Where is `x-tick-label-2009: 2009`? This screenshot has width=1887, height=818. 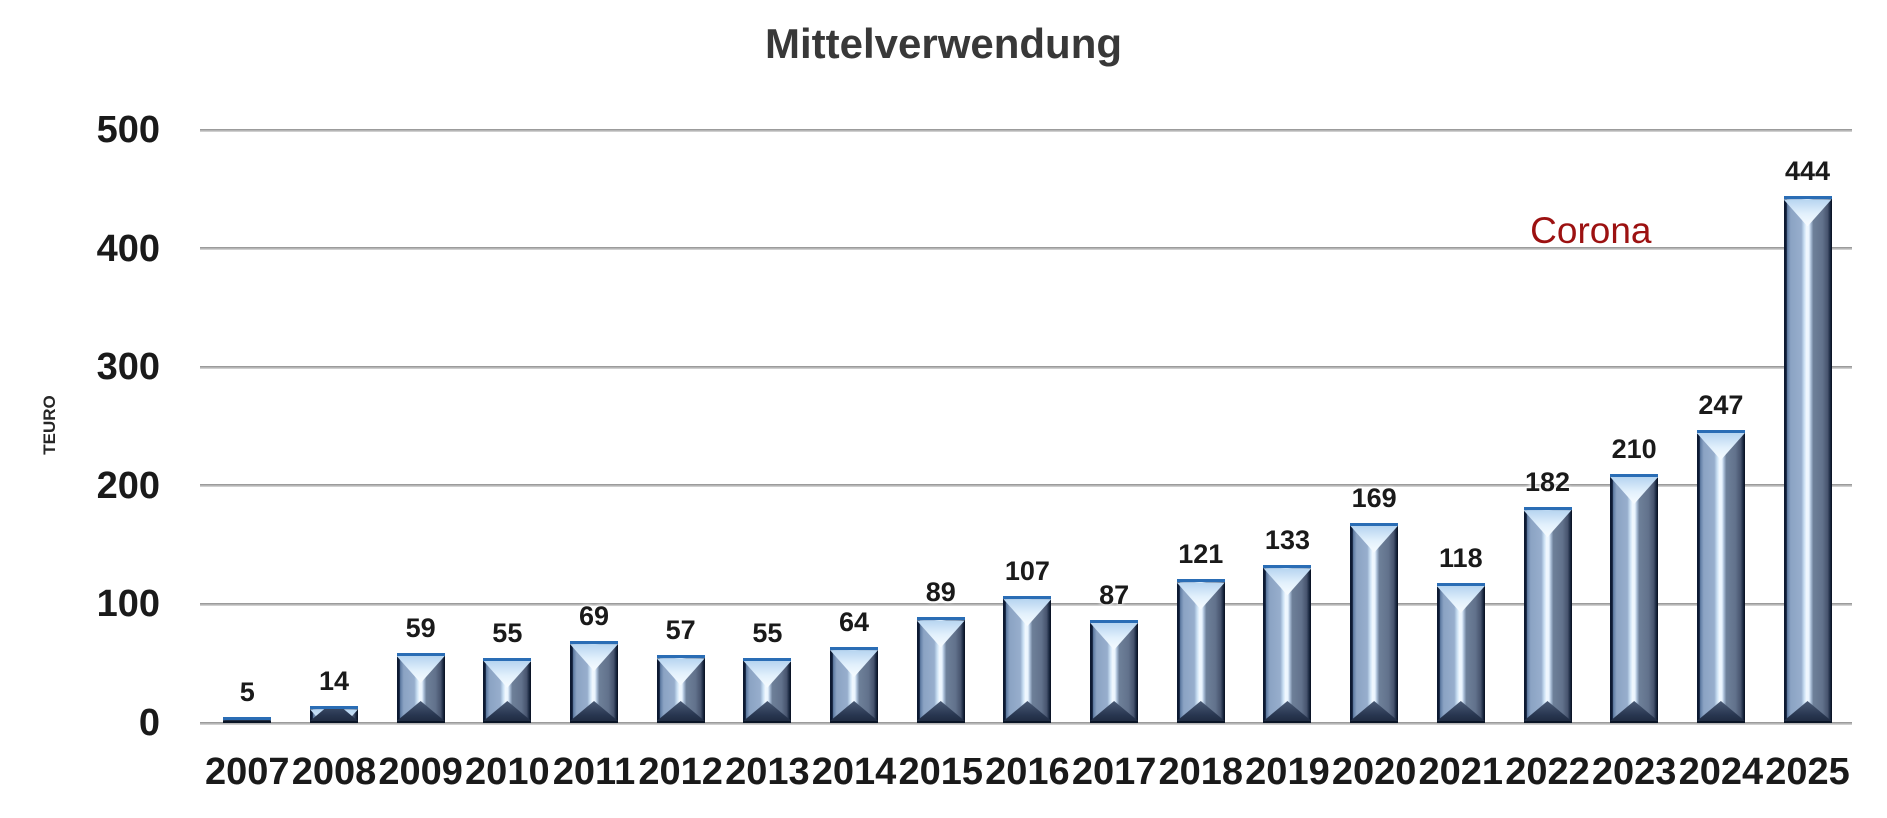 x-tick-label-2009: 2009 is located at coordinates (420, 772).